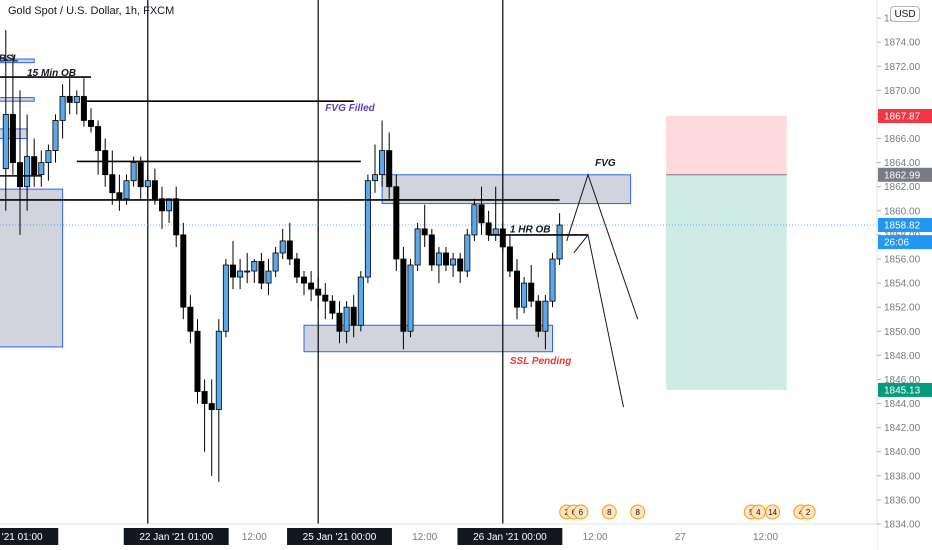 The height and width of the screenshot is (550, 932). I want to click on currency-button: USD, so click(905, 14).